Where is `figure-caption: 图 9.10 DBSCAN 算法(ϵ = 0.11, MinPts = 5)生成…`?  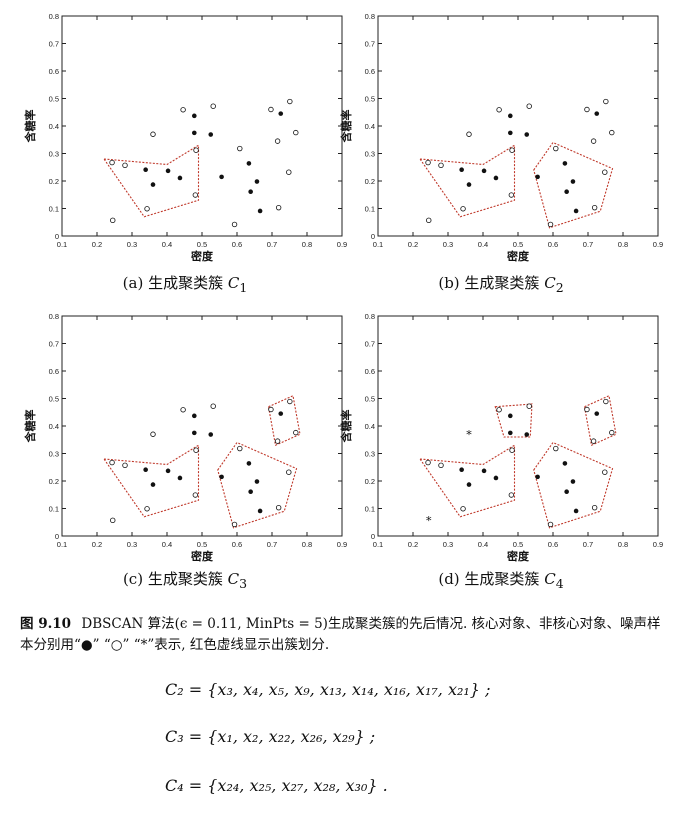 figure-caption: 图 9.10 DBSCAN 算法(ϵ = 0.11, MinPts = 5)生成… is located at coordinates (345, 635).